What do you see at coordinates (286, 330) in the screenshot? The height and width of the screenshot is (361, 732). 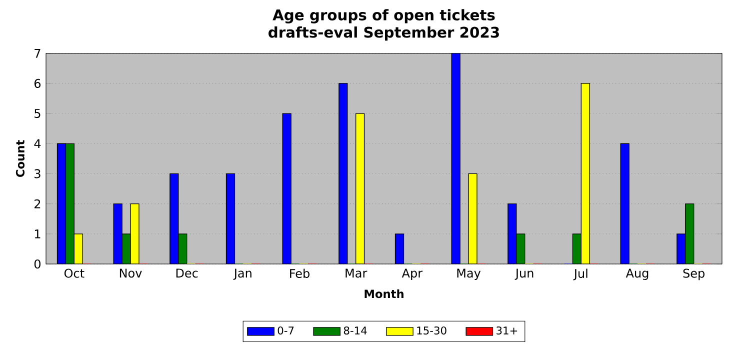 I see `legend-label: 0-7` at bounding box center [286, 330].